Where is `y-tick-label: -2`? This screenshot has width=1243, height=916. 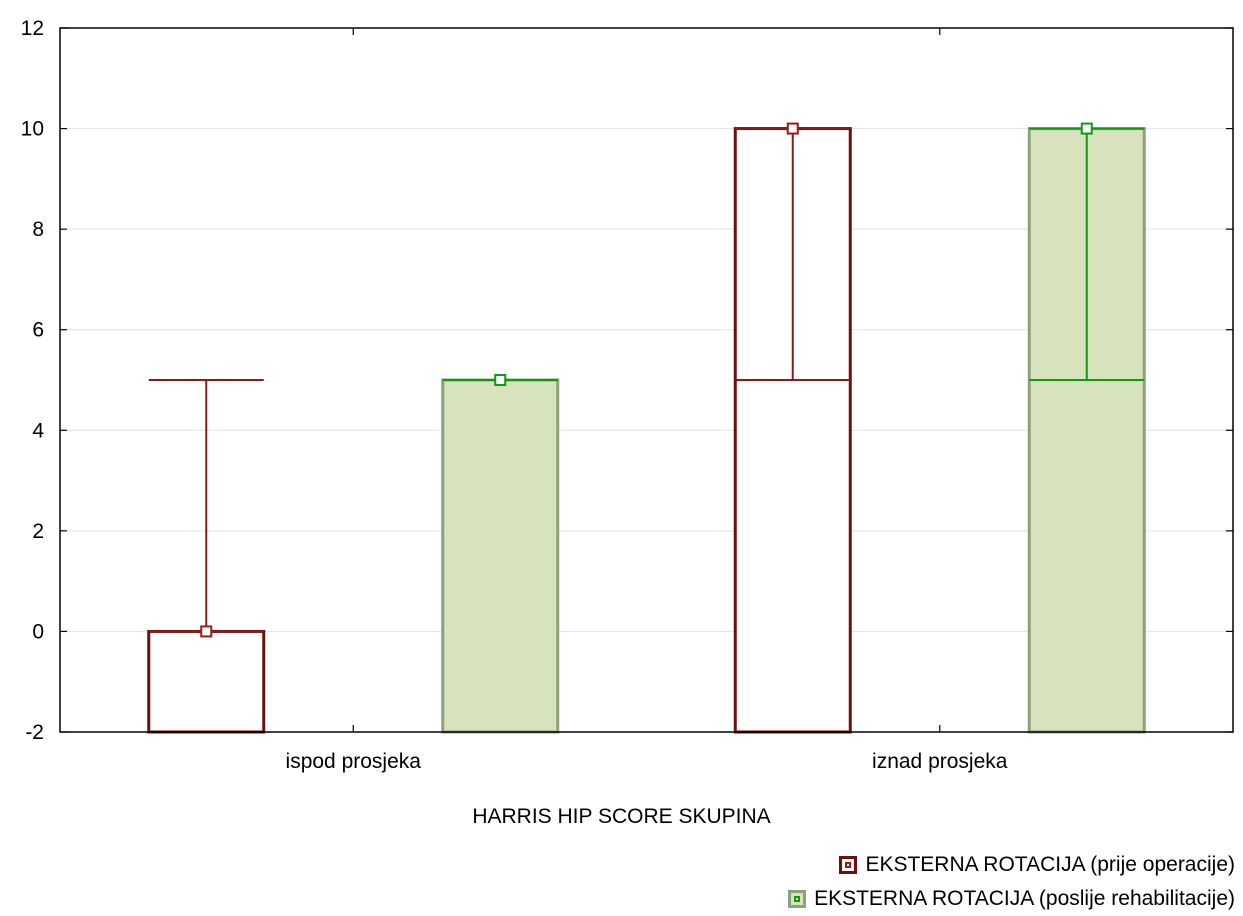 y-tick-label: -2 is located at coordinates (34, 732).